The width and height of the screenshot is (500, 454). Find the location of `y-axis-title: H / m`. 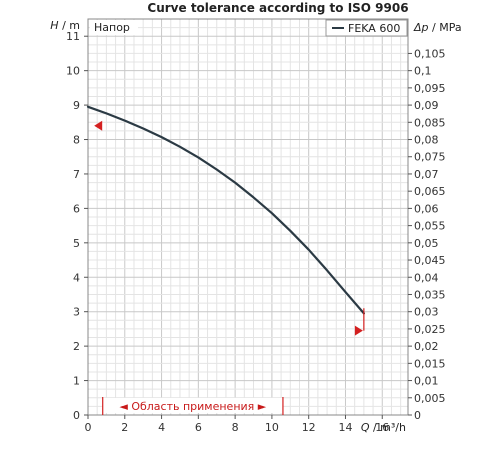

y-axis-title: H / m is located at coordinates (65, 25).